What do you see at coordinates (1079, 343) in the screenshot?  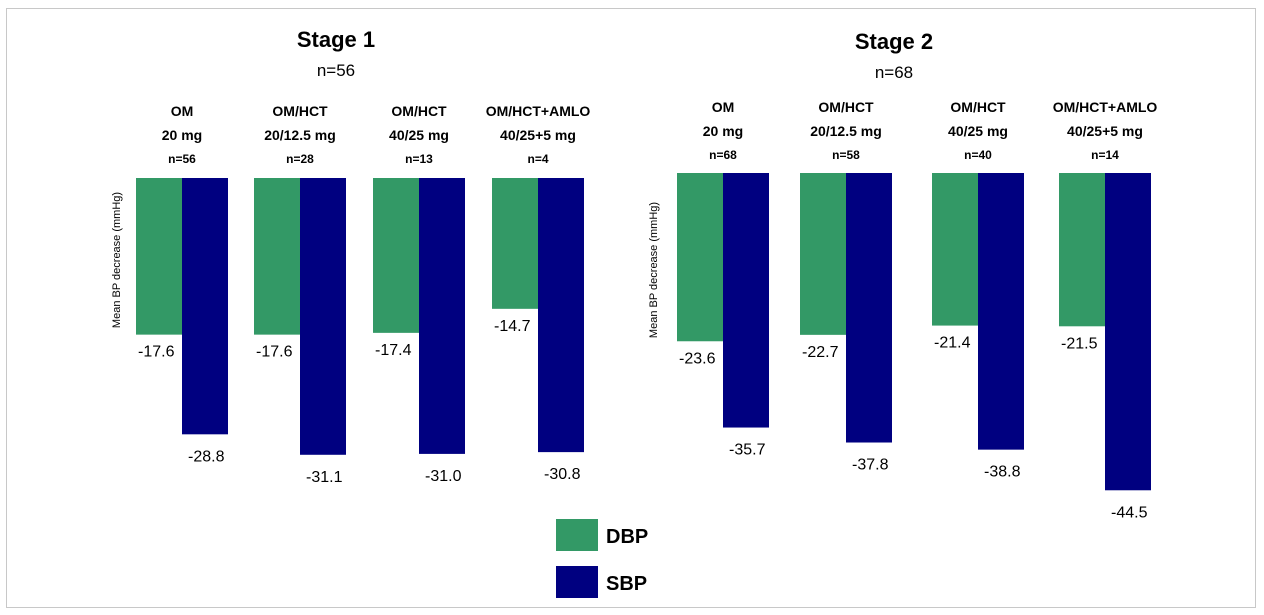 I see `stage2-label-dbp-3: -21.5` at bounding box center [1079, 343].